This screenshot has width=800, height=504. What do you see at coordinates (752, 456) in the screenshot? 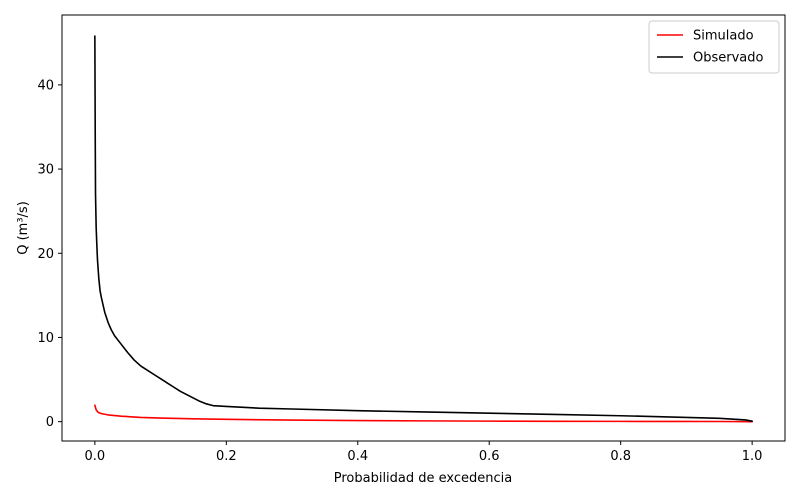
I see `x-tick-label: 1.0` at bounding box center [752, 456].